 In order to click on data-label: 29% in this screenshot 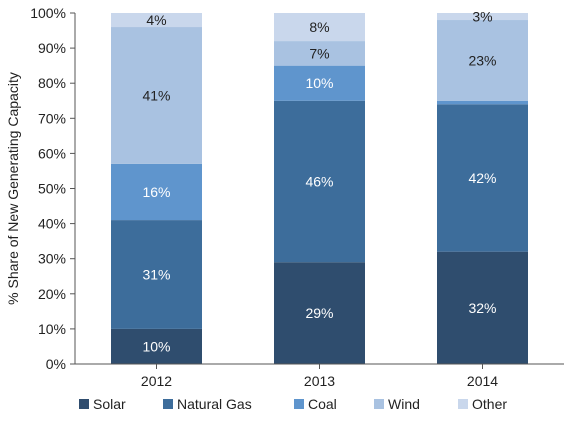, I will do `click(319, 313)`.